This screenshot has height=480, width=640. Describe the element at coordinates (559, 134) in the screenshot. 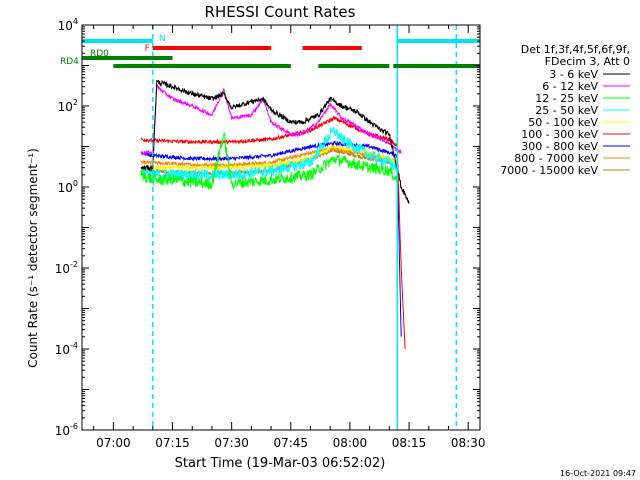

I see `legend-entry-label-5: 100 - 300 keV` at that location.